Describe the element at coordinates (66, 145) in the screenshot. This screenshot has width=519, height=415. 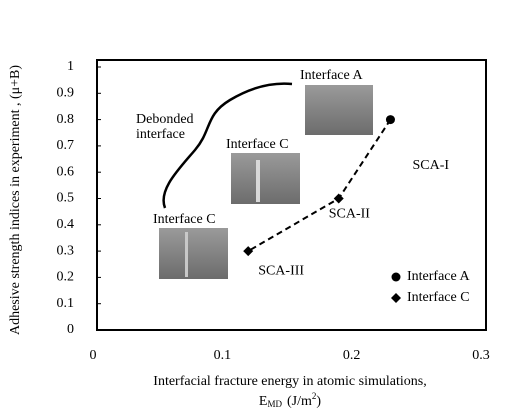
I see `y-tick-label: 0.7` at that location.